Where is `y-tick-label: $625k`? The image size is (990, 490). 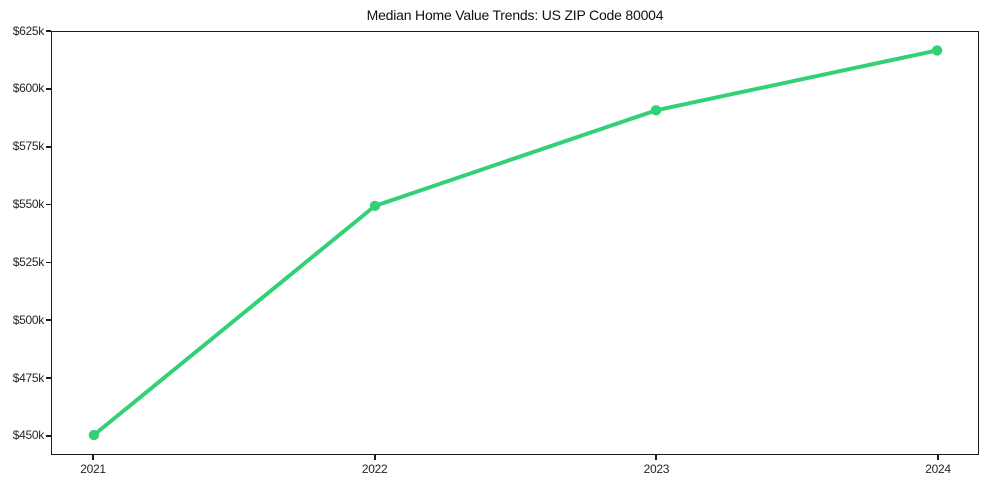 y-tick-label: $625k is located at coordinates (28, 30).